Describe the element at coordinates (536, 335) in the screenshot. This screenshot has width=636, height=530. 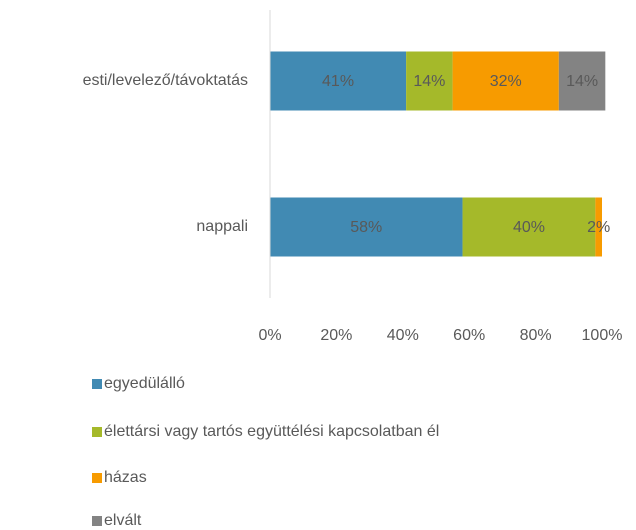
I see `x-tick-label: 80%` at that location.